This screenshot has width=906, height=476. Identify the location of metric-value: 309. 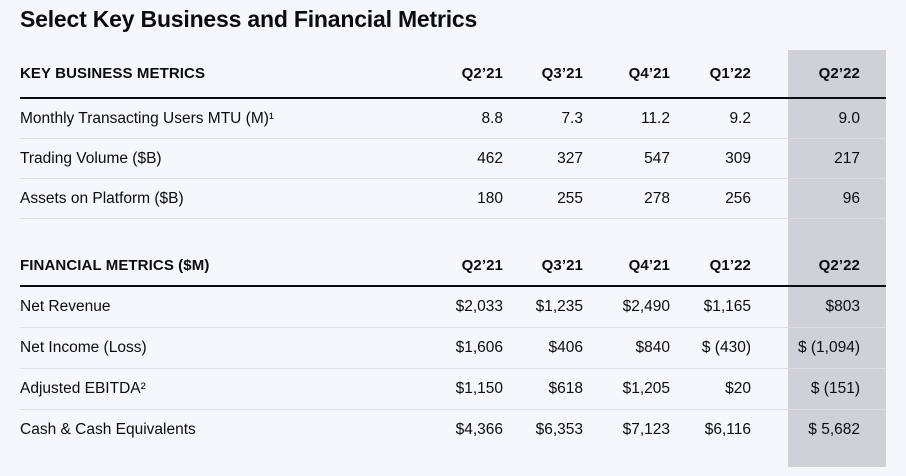
(710, 158).